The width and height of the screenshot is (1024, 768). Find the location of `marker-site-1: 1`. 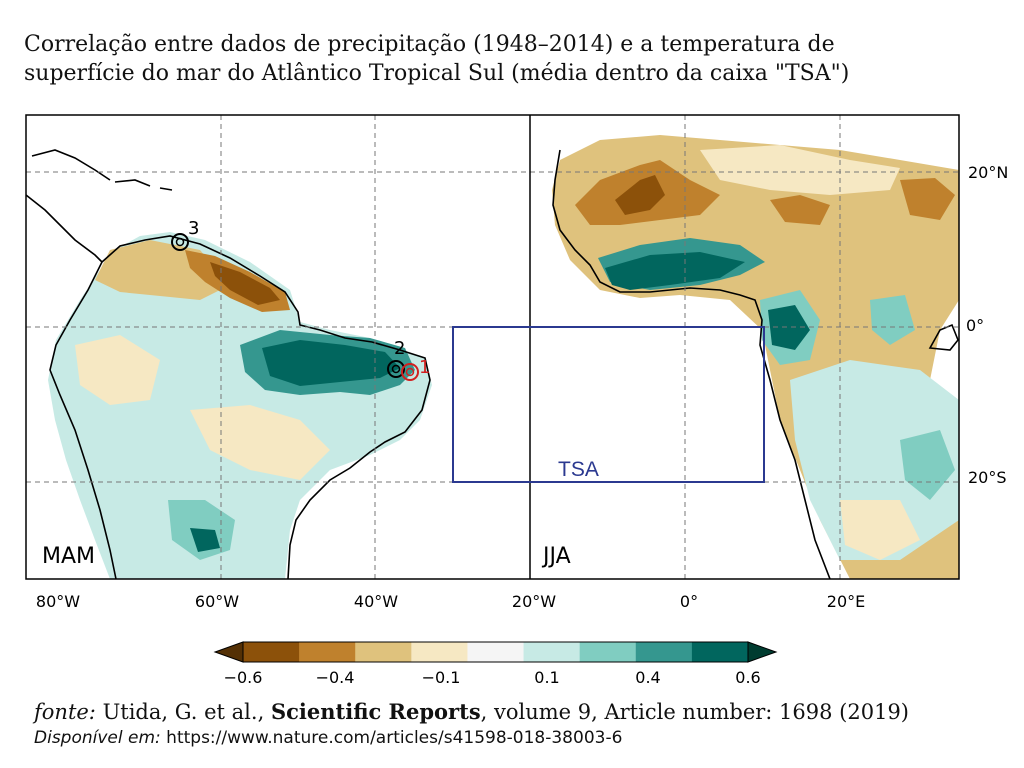

marker-site-1: 1 is located at coordinates (415, 369).